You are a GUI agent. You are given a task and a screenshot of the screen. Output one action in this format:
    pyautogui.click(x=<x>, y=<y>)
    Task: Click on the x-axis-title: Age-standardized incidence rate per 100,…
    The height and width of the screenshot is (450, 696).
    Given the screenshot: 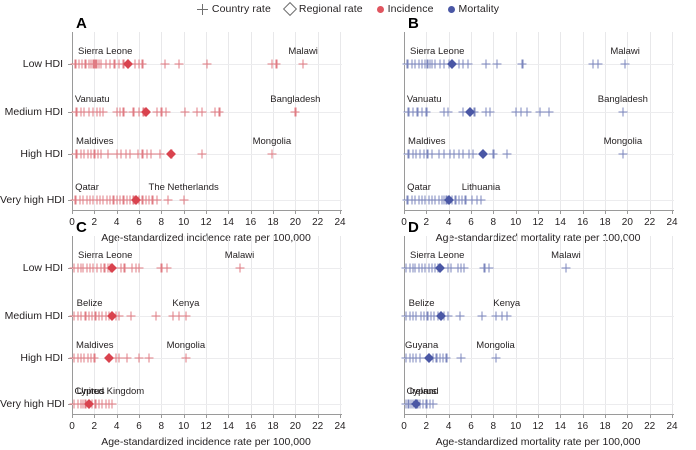 What is the action you would take?
    pyautogui.click(x=206, y=442)
    